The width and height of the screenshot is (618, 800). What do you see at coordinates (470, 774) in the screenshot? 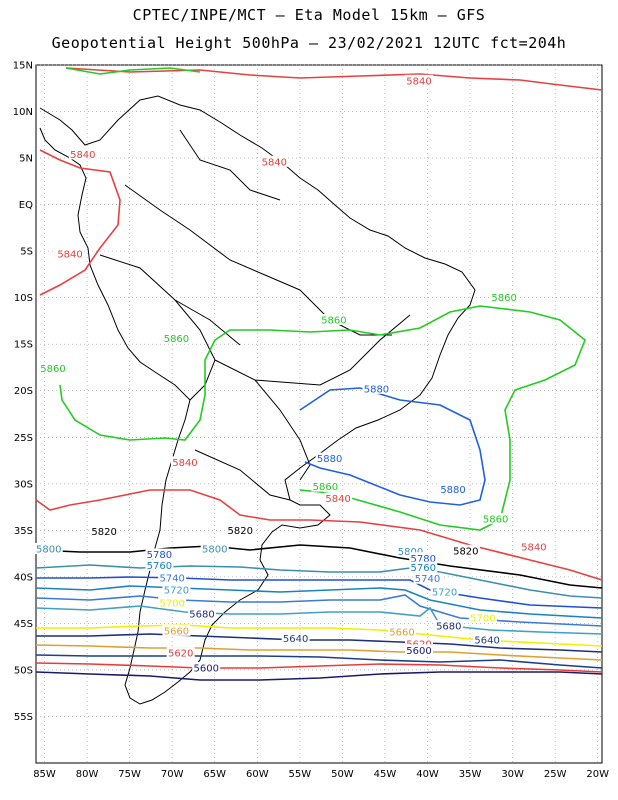
I see `lon-label: 35W` at bounding box center [470, 774].